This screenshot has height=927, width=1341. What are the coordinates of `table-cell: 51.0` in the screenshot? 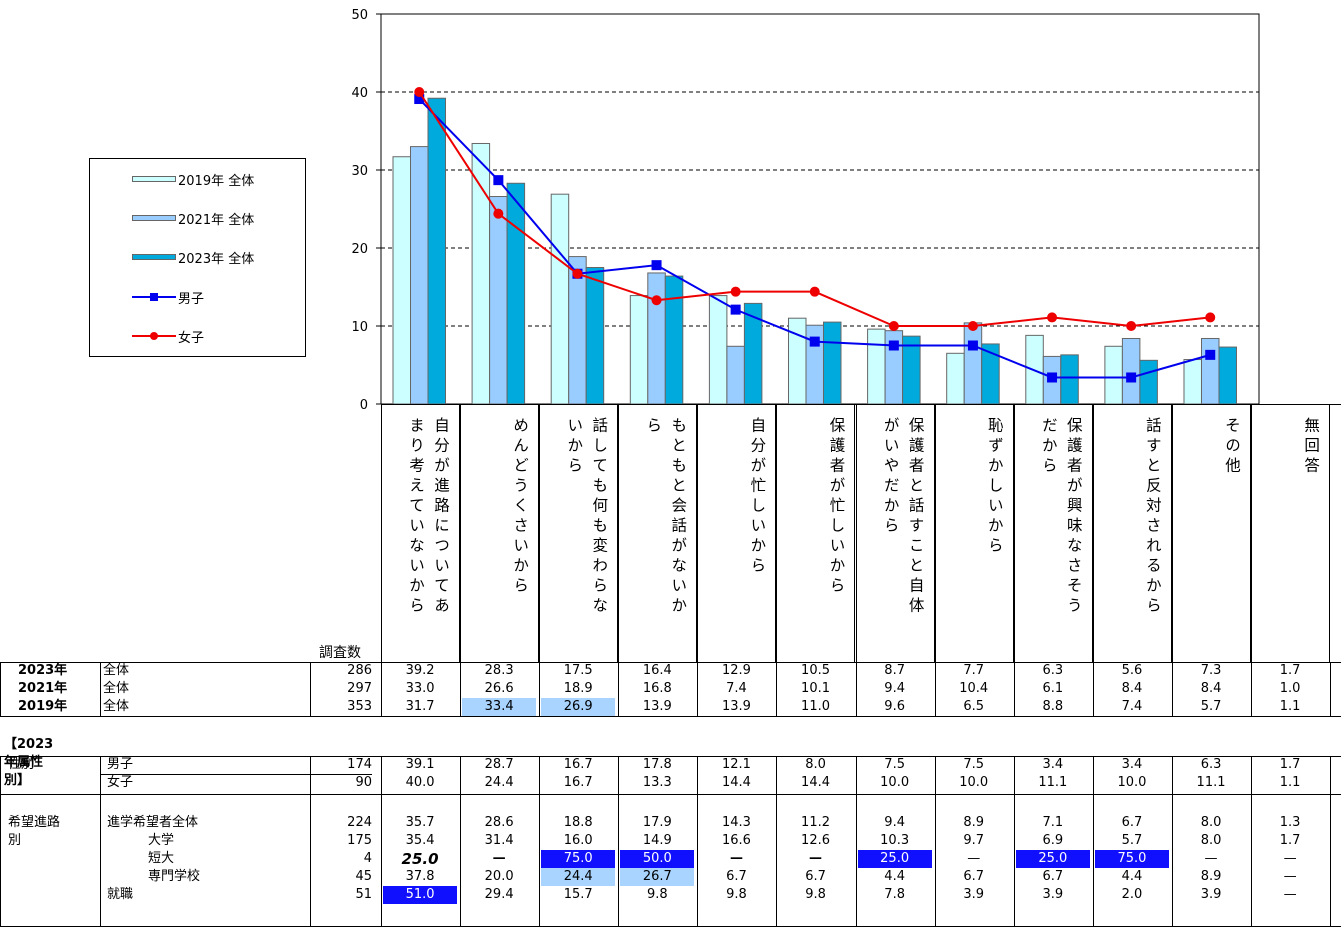 It's located at (420, 895).